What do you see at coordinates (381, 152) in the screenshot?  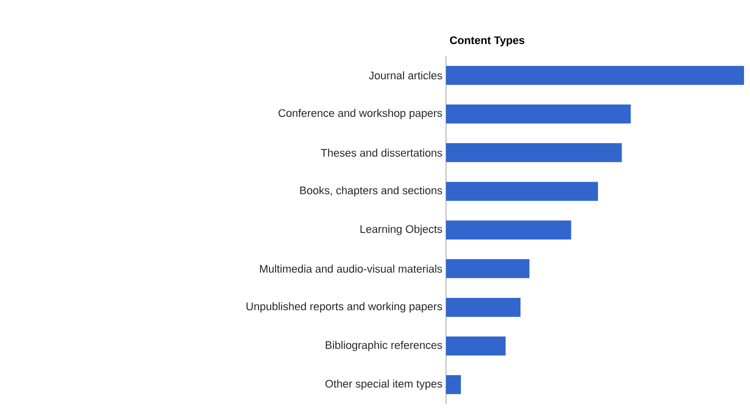 I see `y-tick-label: Theses and dissertations` at bounding box center [381, 152].